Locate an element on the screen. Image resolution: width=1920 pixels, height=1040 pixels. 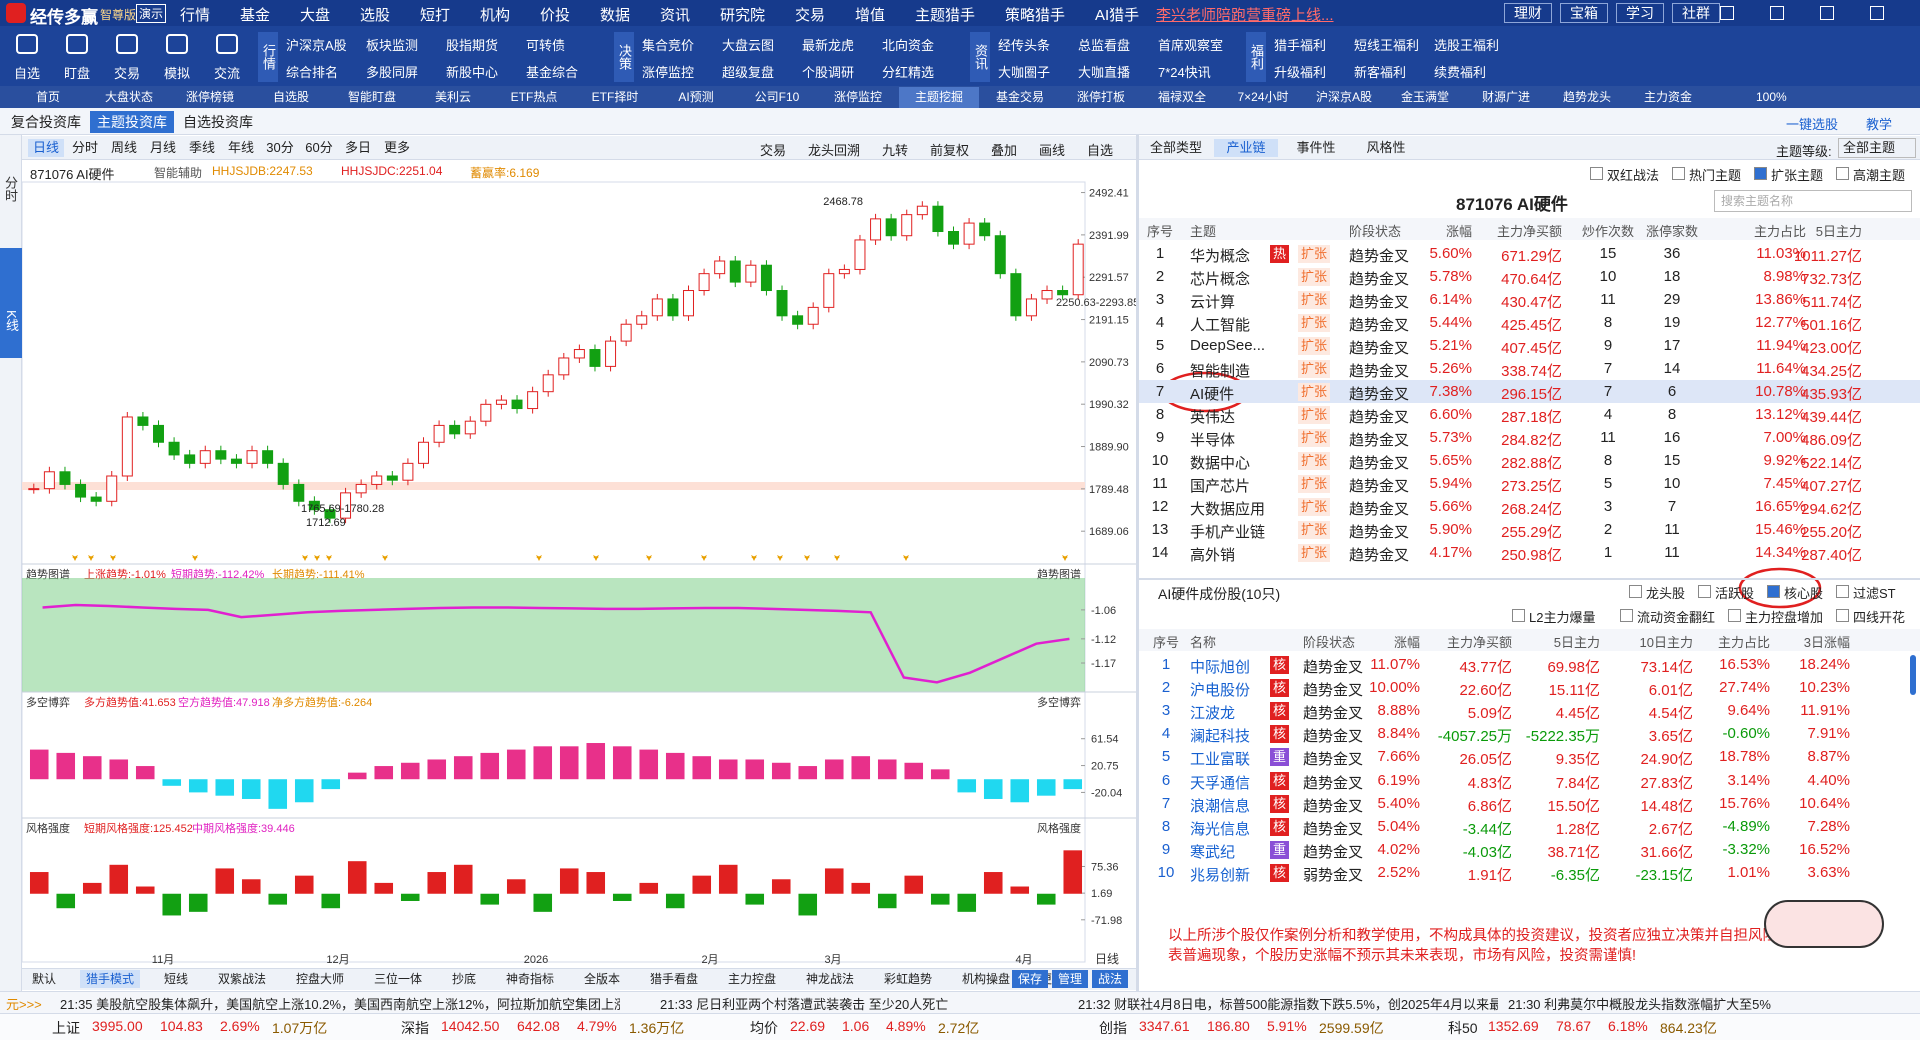
tab: 趋势龙头 is located at coordinates (1586, 97).